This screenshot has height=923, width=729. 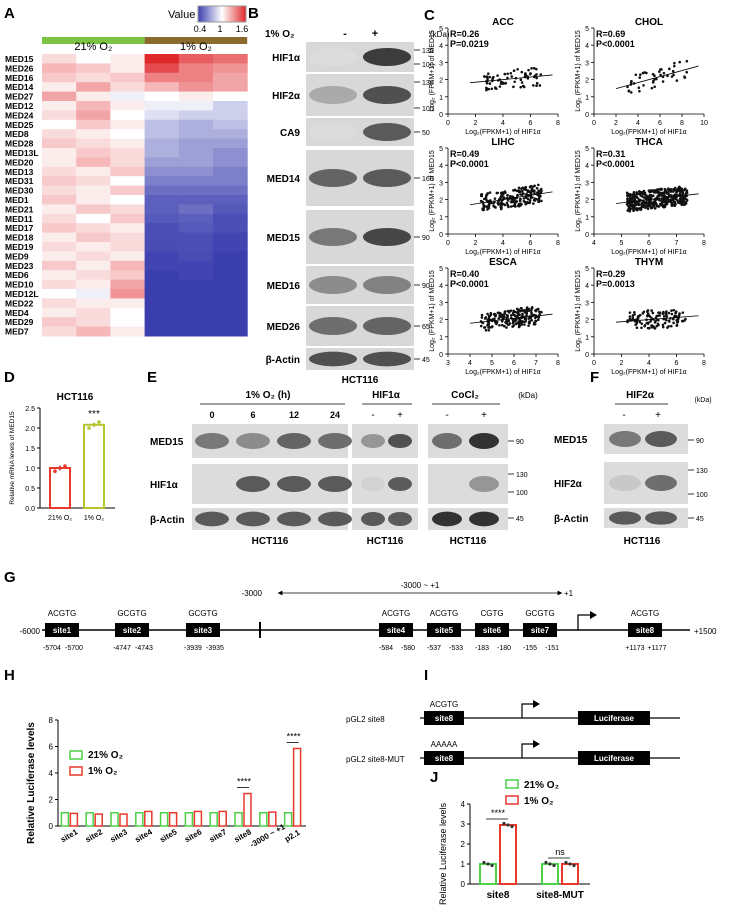 I want to click on y-tick-label: 3, so click(x=441, y=183).